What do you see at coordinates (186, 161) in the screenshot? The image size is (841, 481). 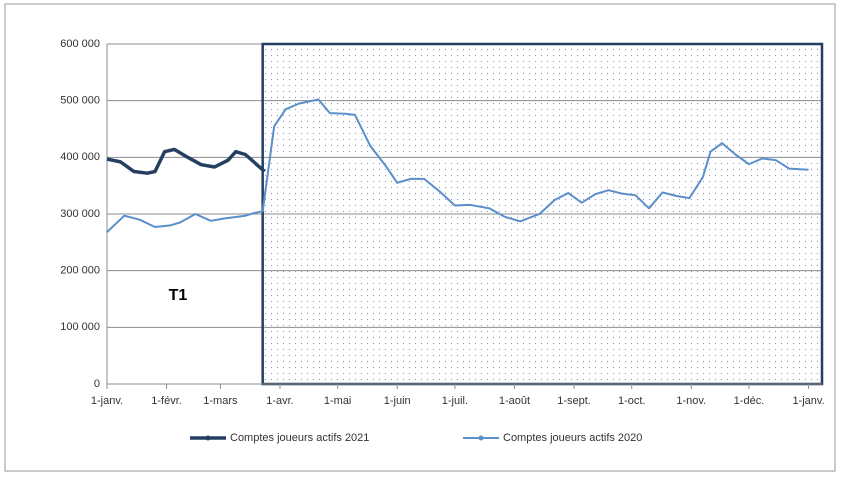 I see `series-line` at bounding box center [186, 161].